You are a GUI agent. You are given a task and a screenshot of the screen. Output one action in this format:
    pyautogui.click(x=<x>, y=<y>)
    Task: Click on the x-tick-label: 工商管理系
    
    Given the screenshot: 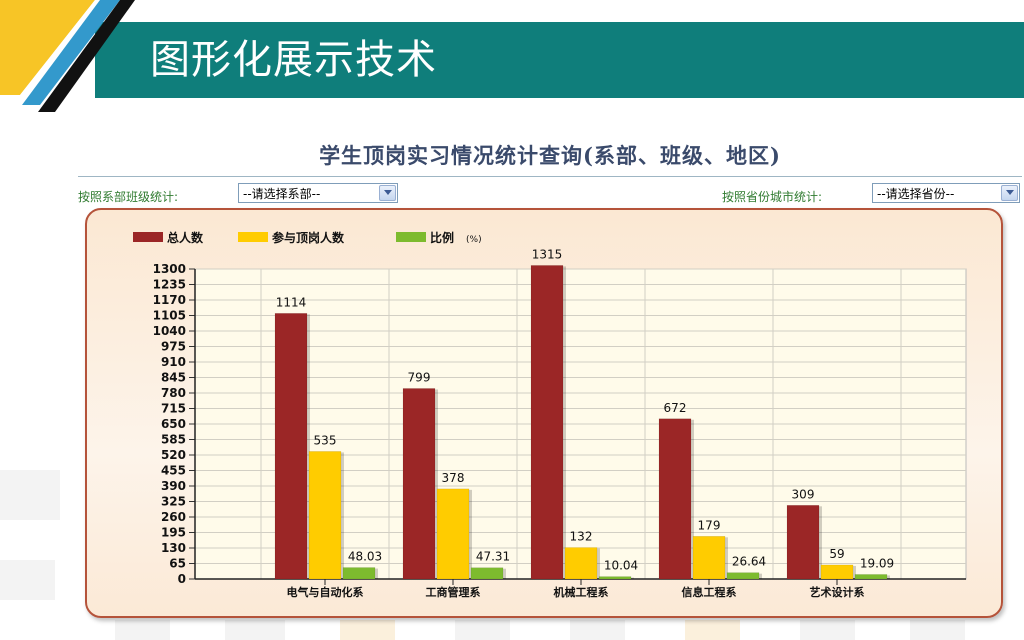 What is the action you would take?
    pyautogui.click(x=453, y=592)
    